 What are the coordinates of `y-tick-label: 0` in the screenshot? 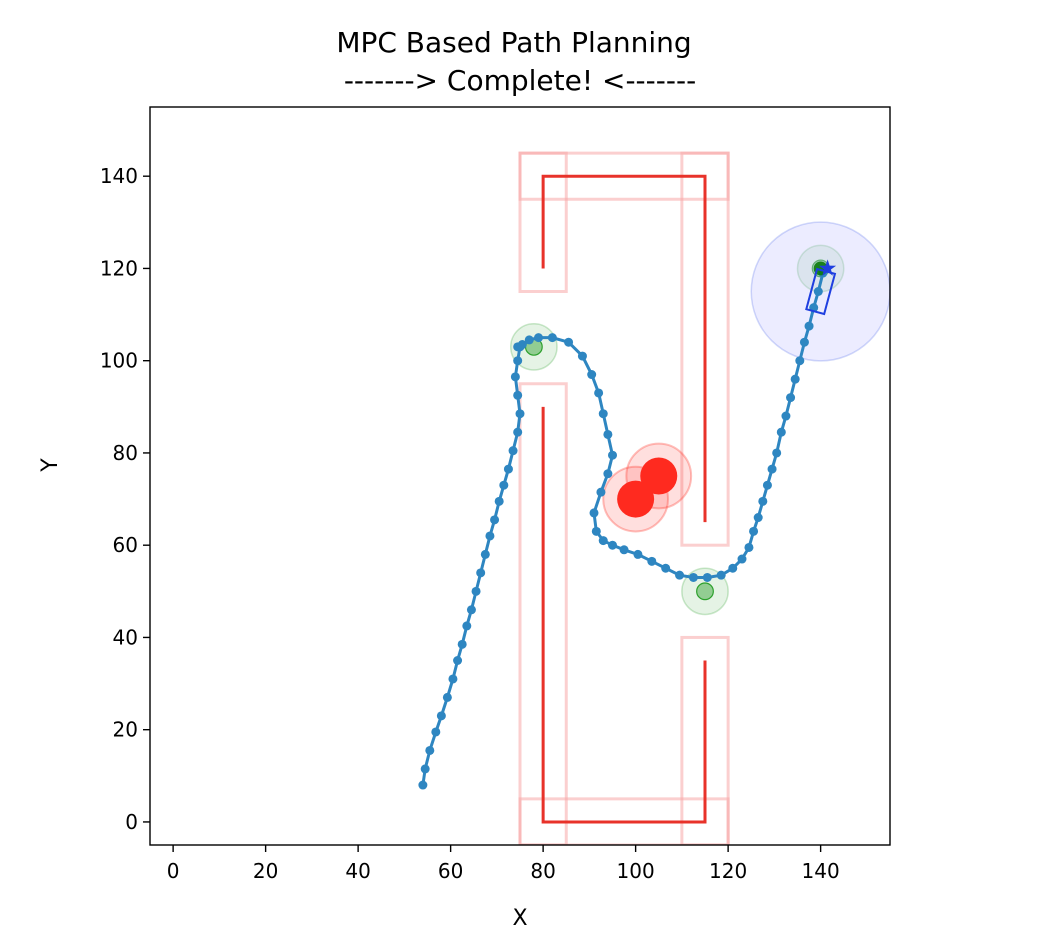 It's located at (131, 822).